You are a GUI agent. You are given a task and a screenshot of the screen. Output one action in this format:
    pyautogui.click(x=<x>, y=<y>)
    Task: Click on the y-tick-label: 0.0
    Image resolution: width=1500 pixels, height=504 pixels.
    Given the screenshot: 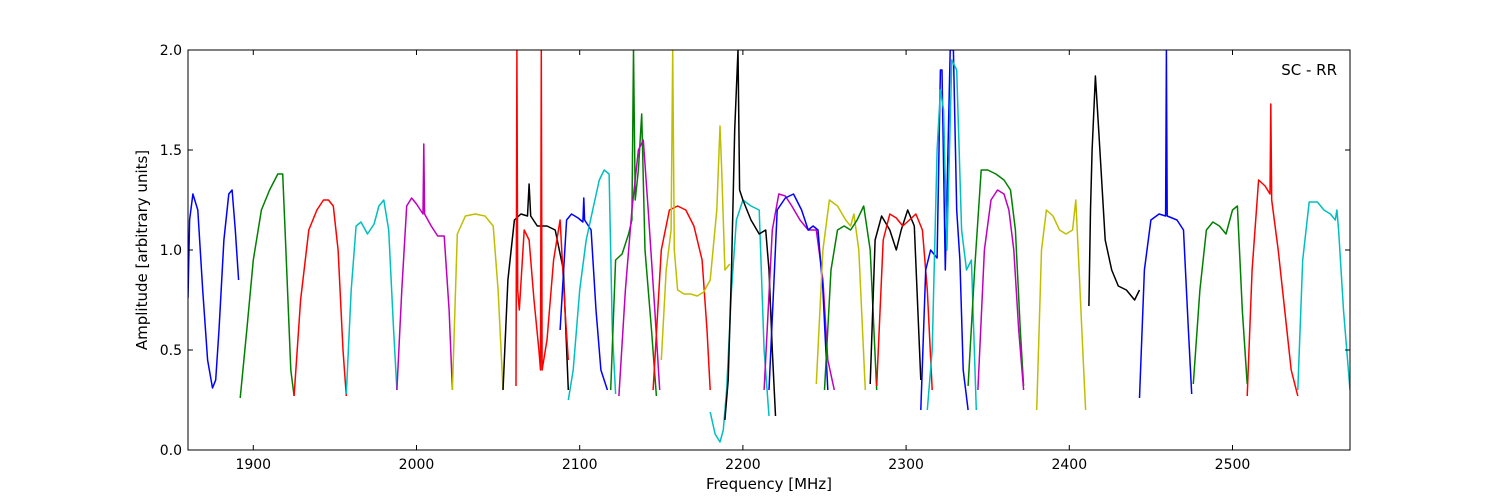 What is the action you would take?
    pyautogui.click(x=171, y=451)
    